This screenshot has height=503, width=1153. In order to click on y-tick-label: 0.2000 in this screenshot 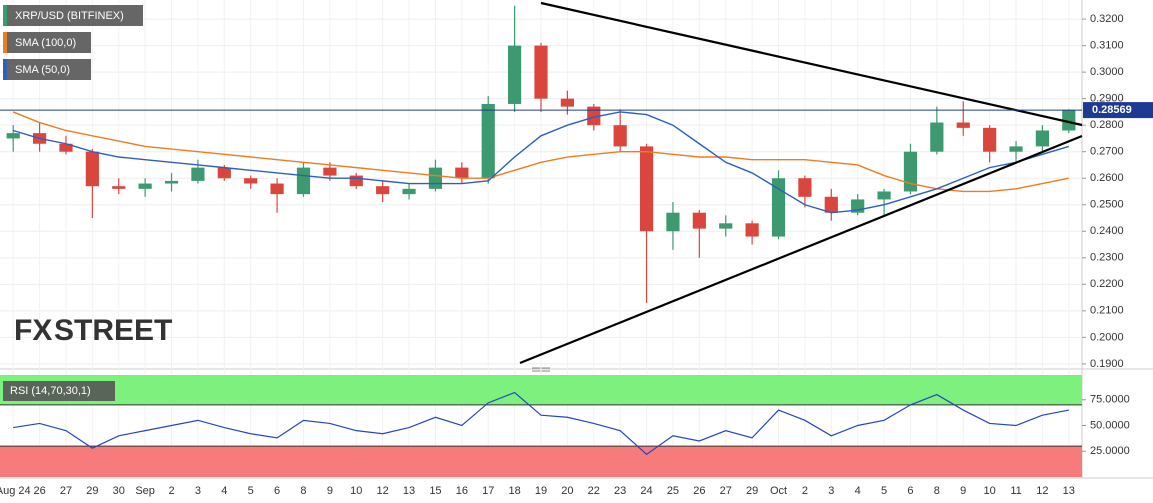, I will do `click(1107, 337)`.